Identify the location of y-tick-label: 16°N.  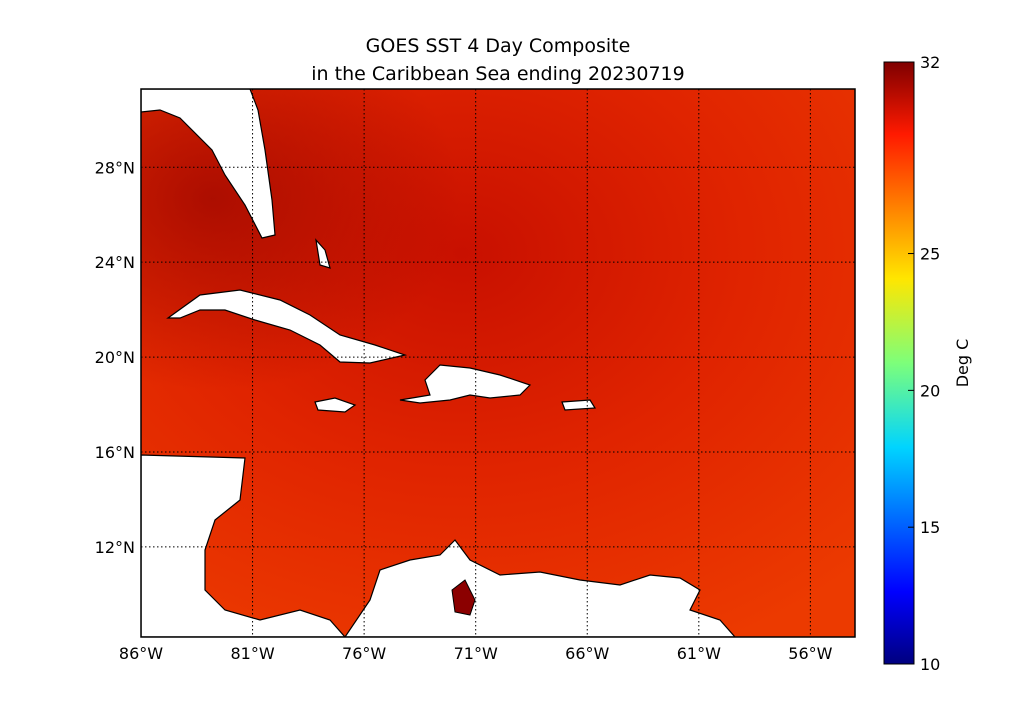
(115, 452).